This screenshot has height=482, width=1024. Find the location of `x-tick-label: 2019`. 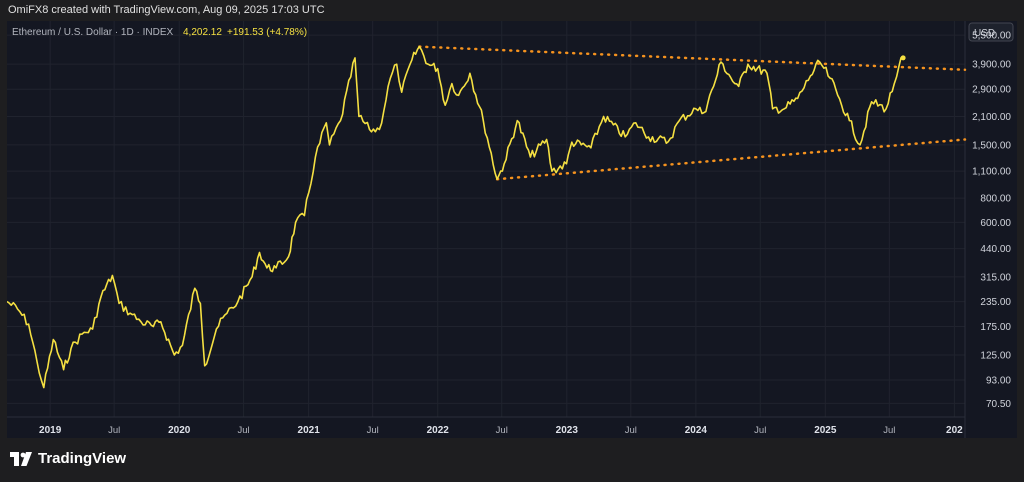

x-tick-label: 2019 is located at coordinates (50, 430).